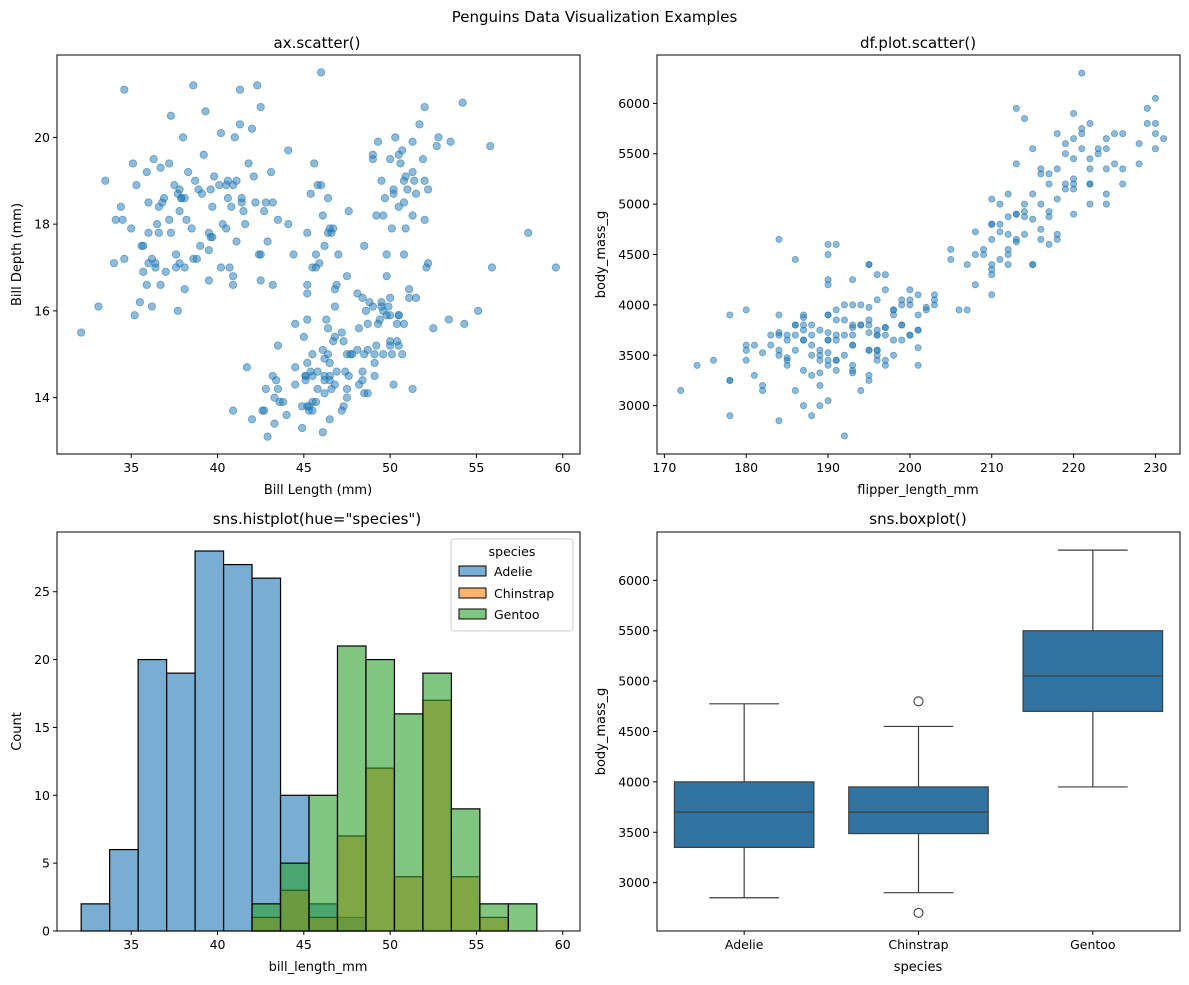 Image resolution: width=1189 pixels, height=985 pixels. I want to click on hist-ytick-label: 20, so click(42, 659).